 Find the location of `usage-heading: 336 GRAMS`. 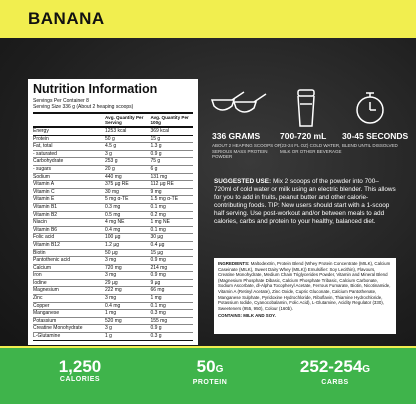

usage-heading: 336 GRAMS is located at coordinates (236, 136).